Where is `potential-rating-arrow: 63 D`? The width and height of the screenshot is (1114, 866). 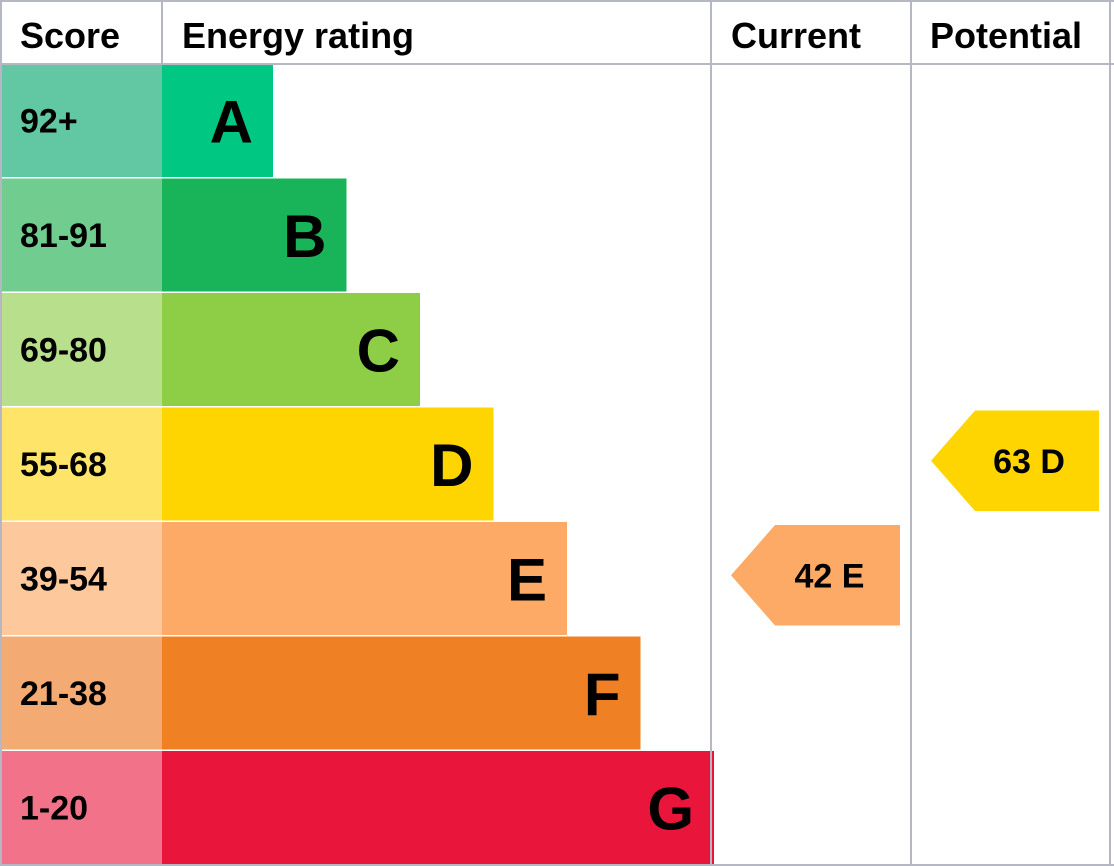
potential-rating-arrow: 63 D is located at coordinates (1015, 460).